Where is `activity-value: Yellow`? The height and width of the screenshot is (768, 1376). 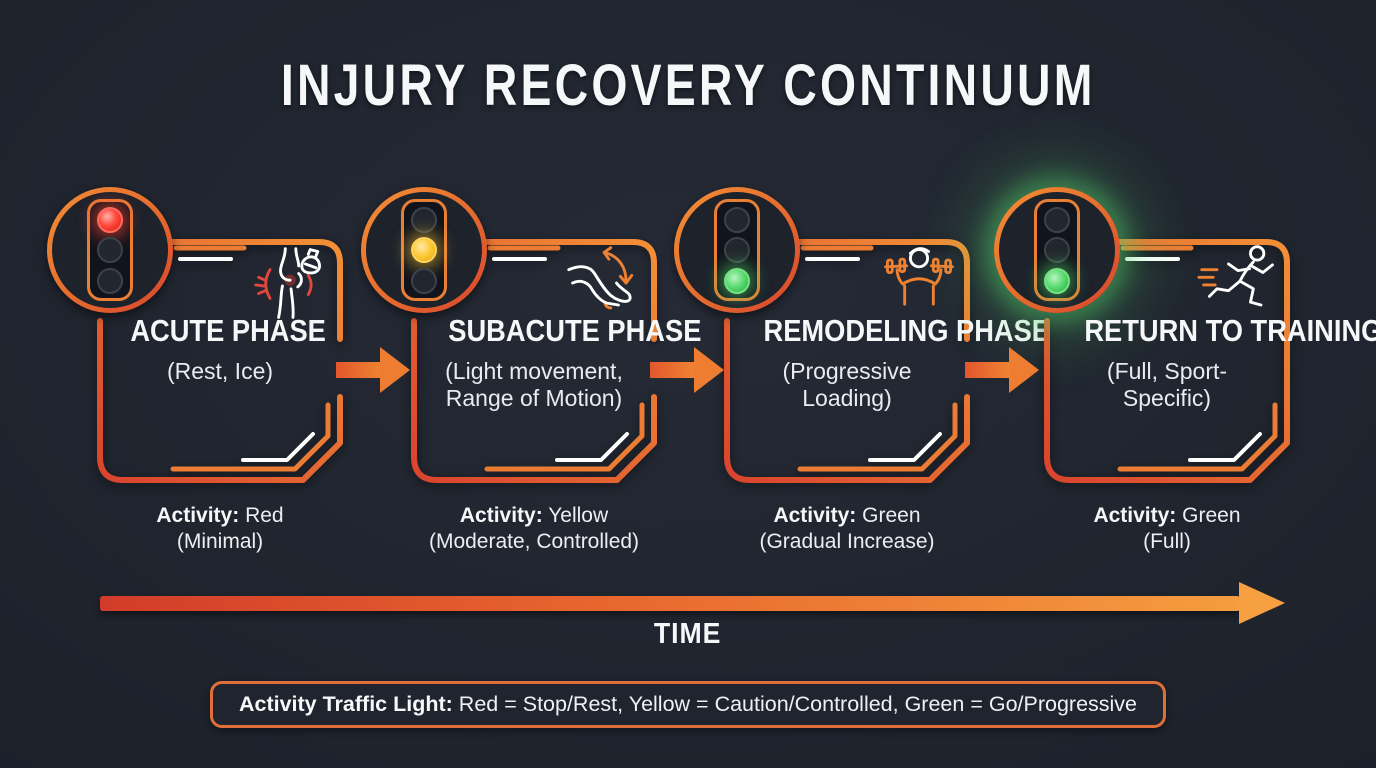 activity-value: Yellow is located at coordinates (578, 515).